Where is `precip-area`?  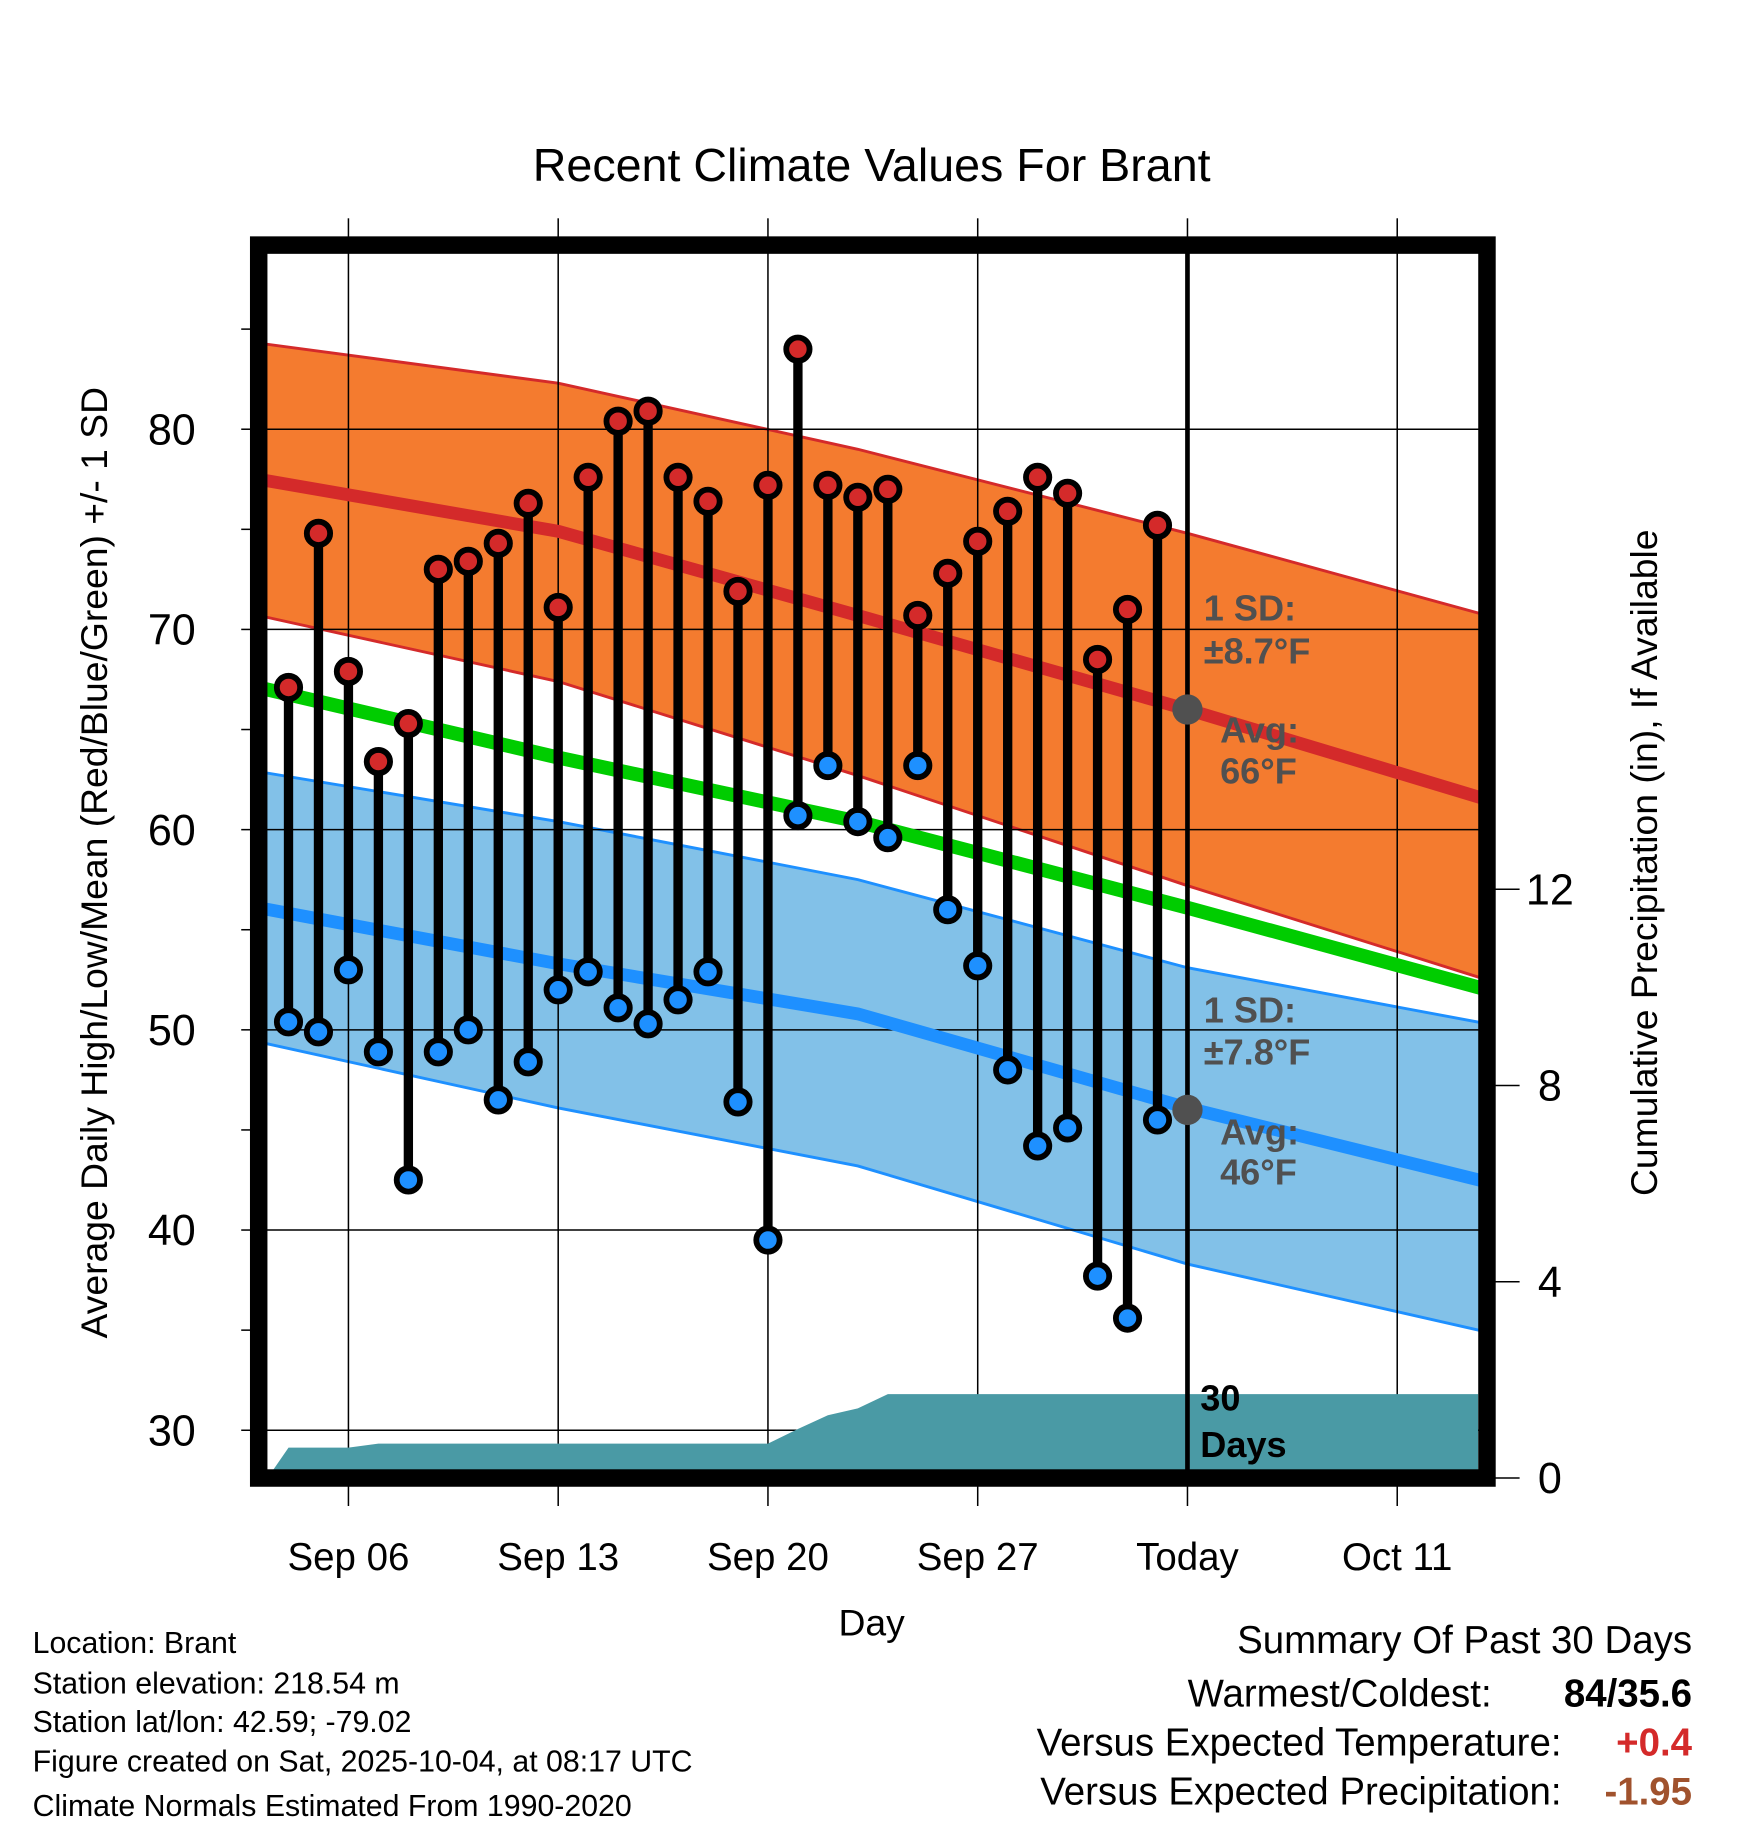 precip-area is located at coordinates (876, 1432).